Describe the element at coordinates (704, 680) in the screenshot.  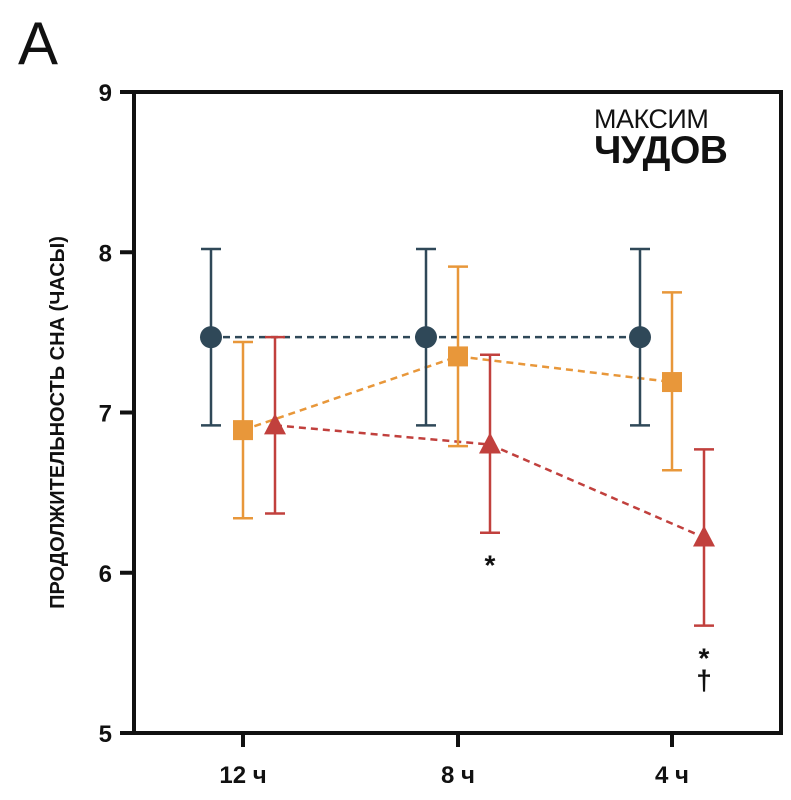
I see `significance-annotation: †` at that location.